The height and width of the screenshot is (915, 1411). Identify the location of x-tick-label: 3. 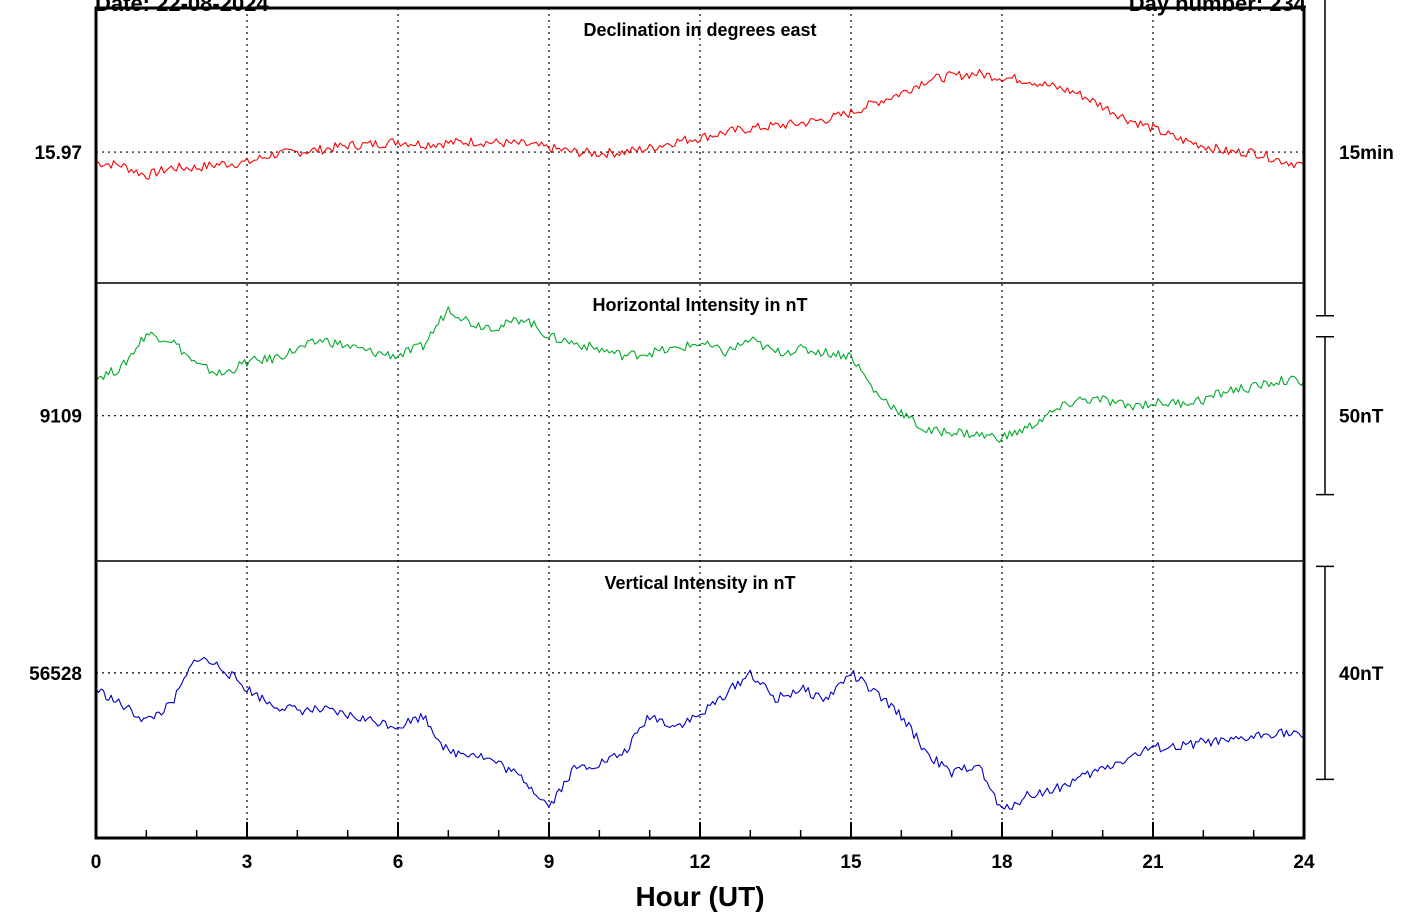
(247, 862).